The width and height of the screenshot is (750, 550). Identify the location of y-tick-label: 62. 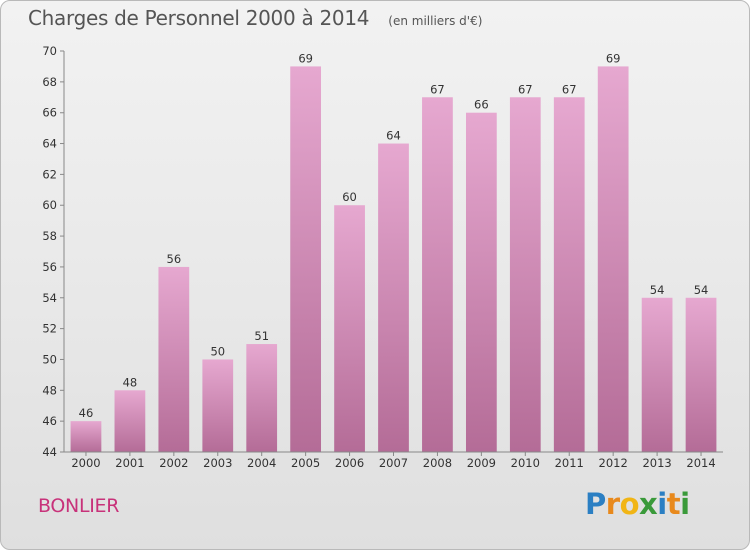
(49, 174).